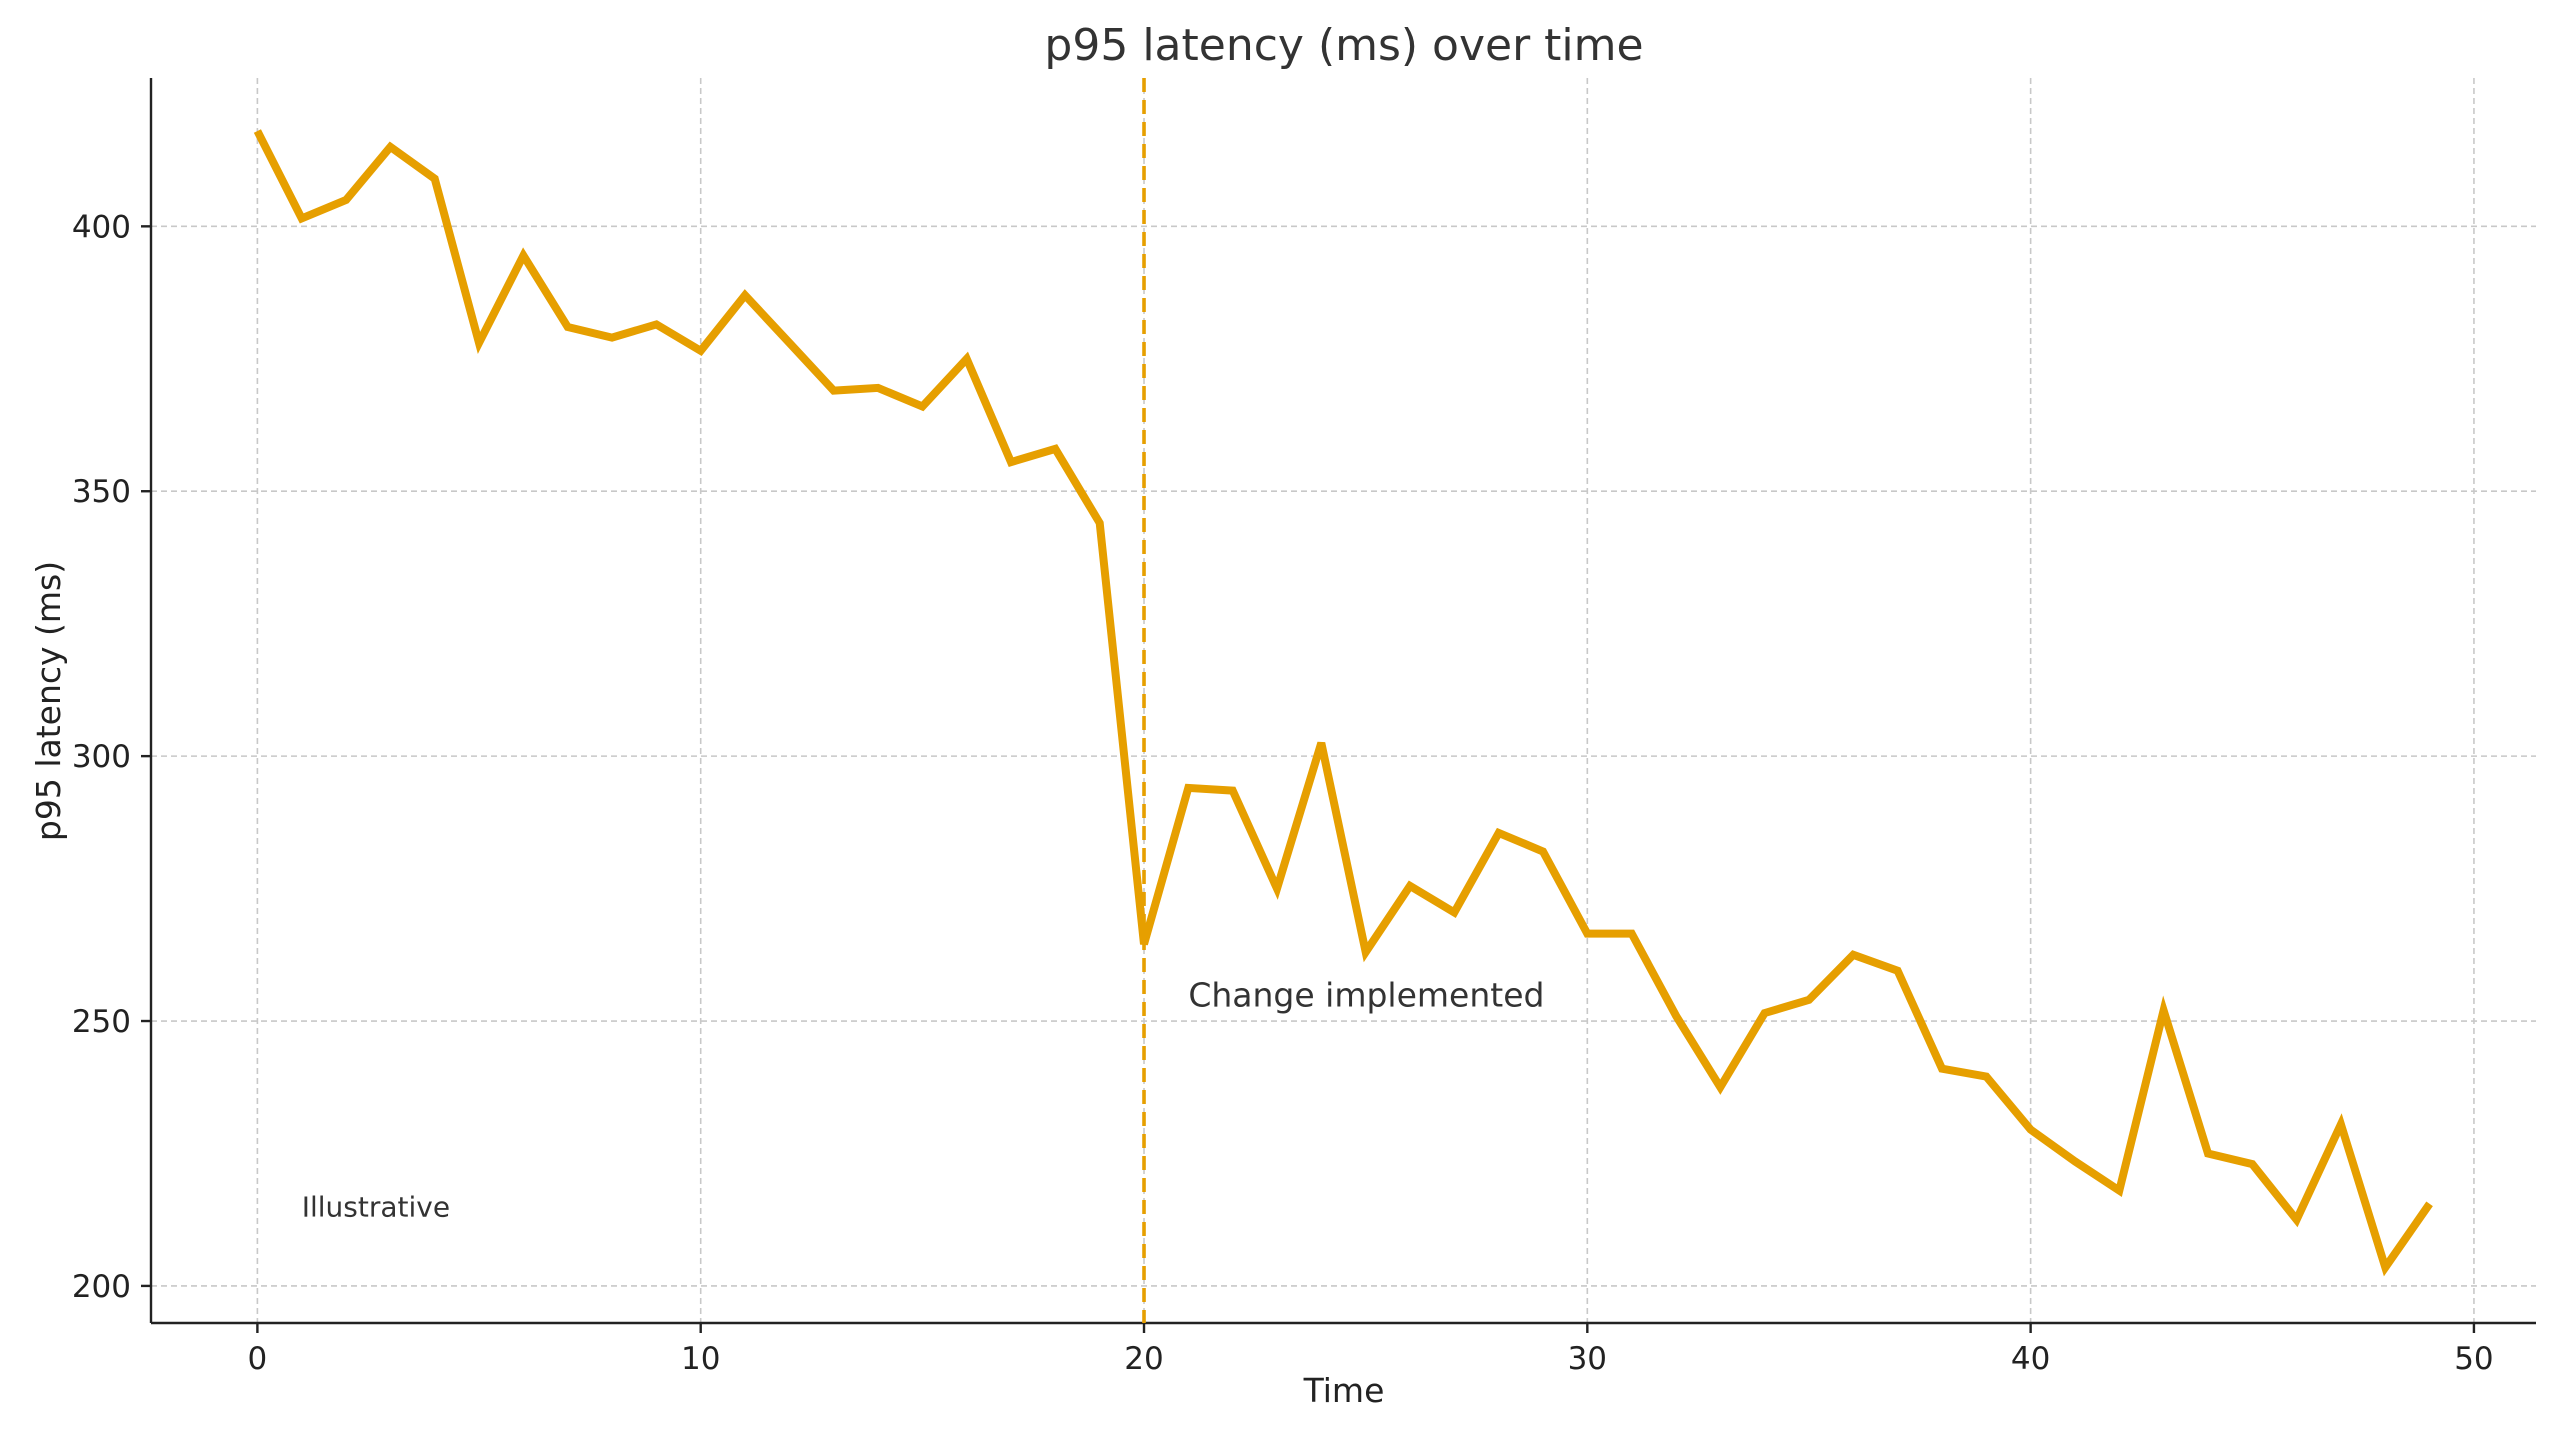  What do you see at coordinates (2030, 1359) in the screenshot?
I see `x-tick-label: 40` at bounding box center [2030, 1359].